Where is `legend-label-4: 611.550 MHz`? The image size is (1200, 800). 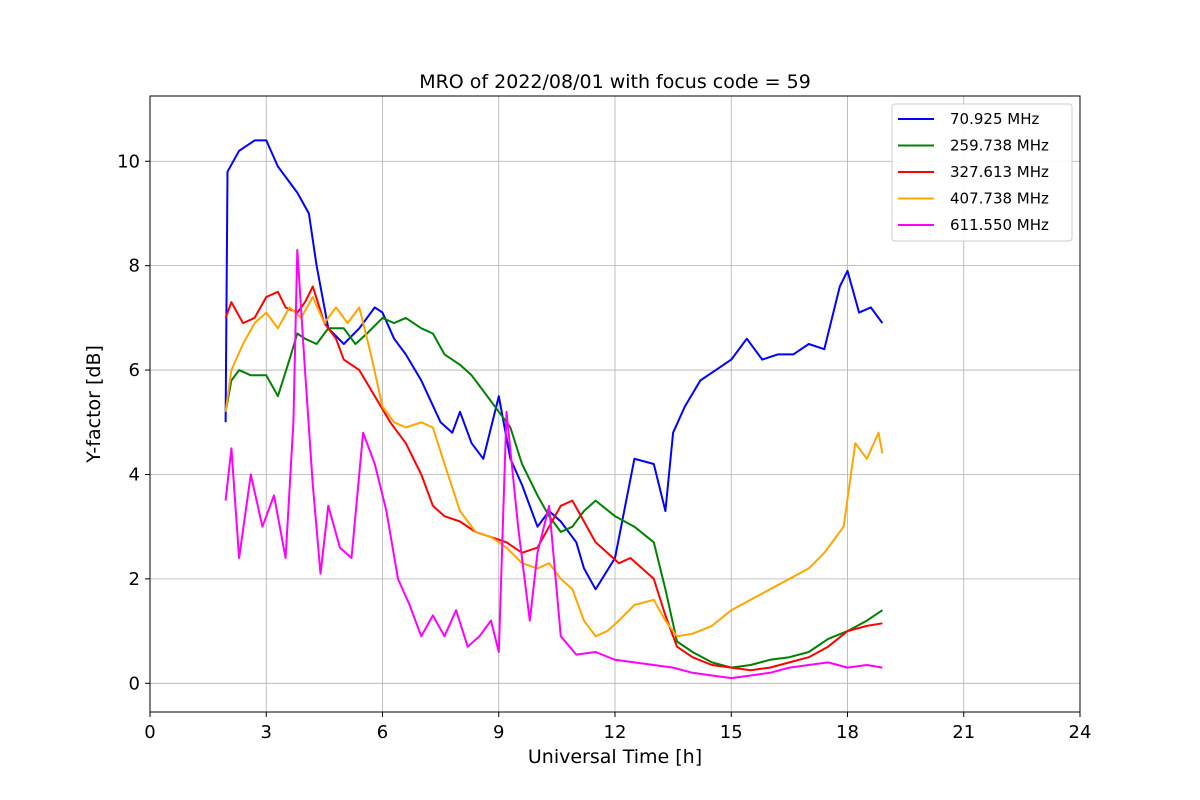 legend-label-4: 611.550 MHz is located at coordinates (999, 225).